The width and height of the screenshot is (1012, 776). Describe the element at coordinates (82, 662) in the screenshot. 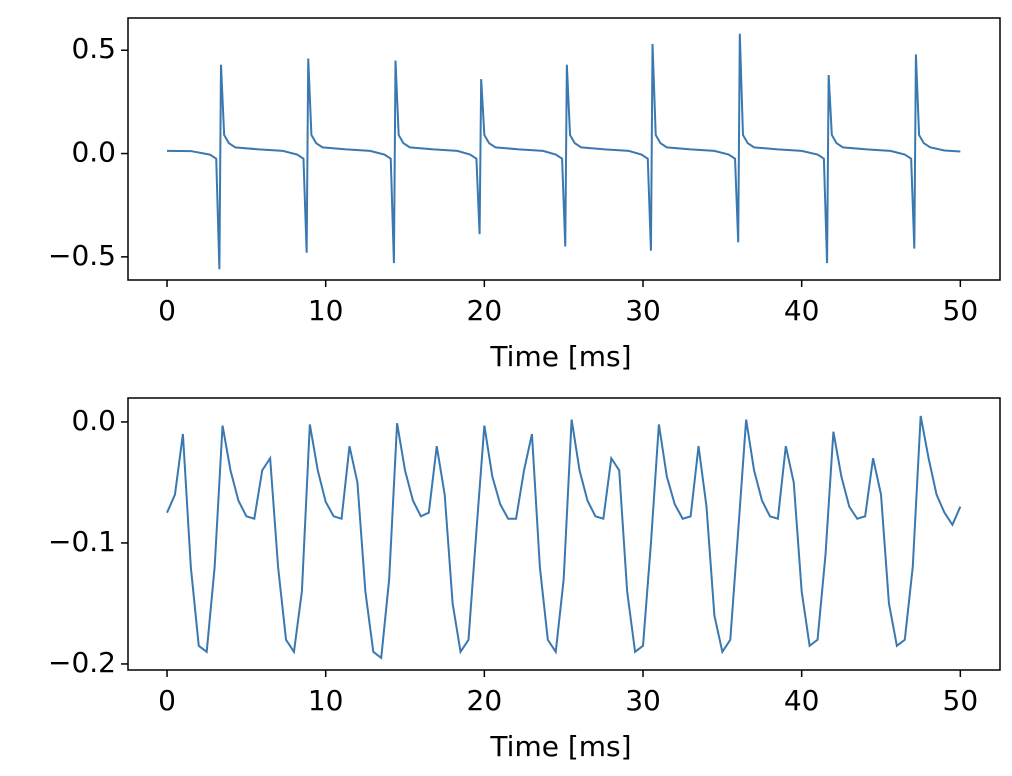

I see `y-tick-label: −0.2` at that location.